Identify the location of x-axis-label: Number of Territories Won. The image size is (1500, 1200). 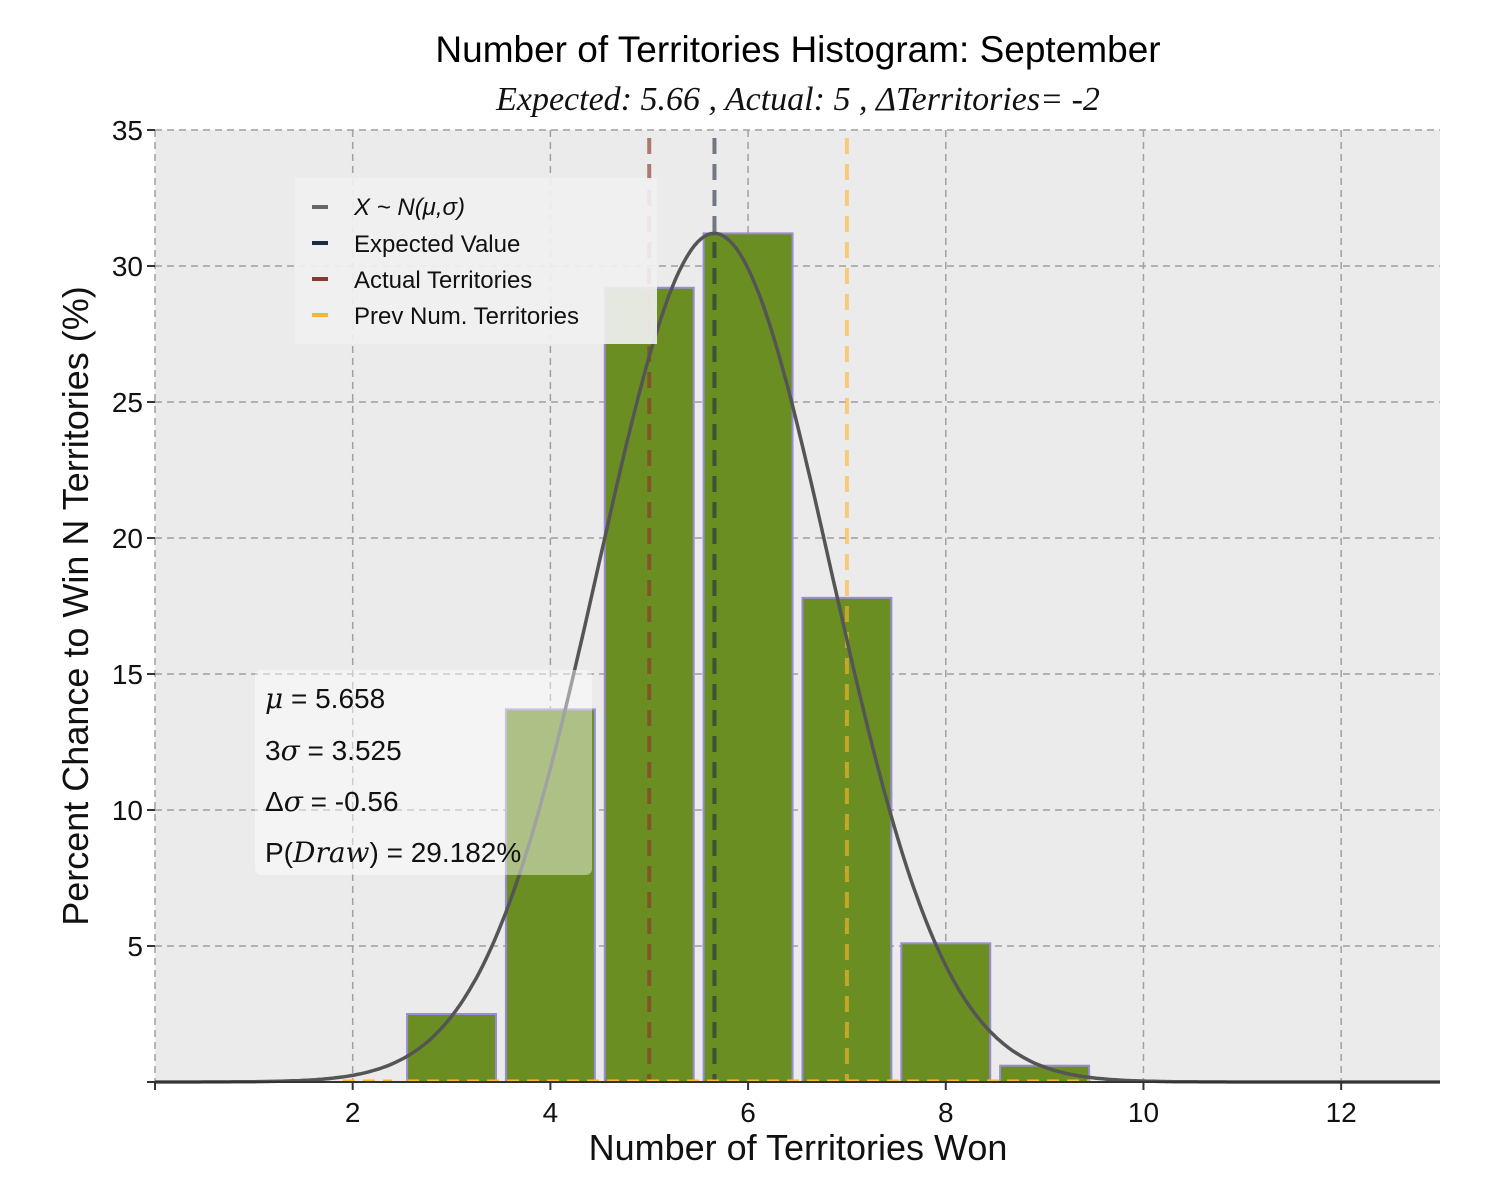
(798, 1147).